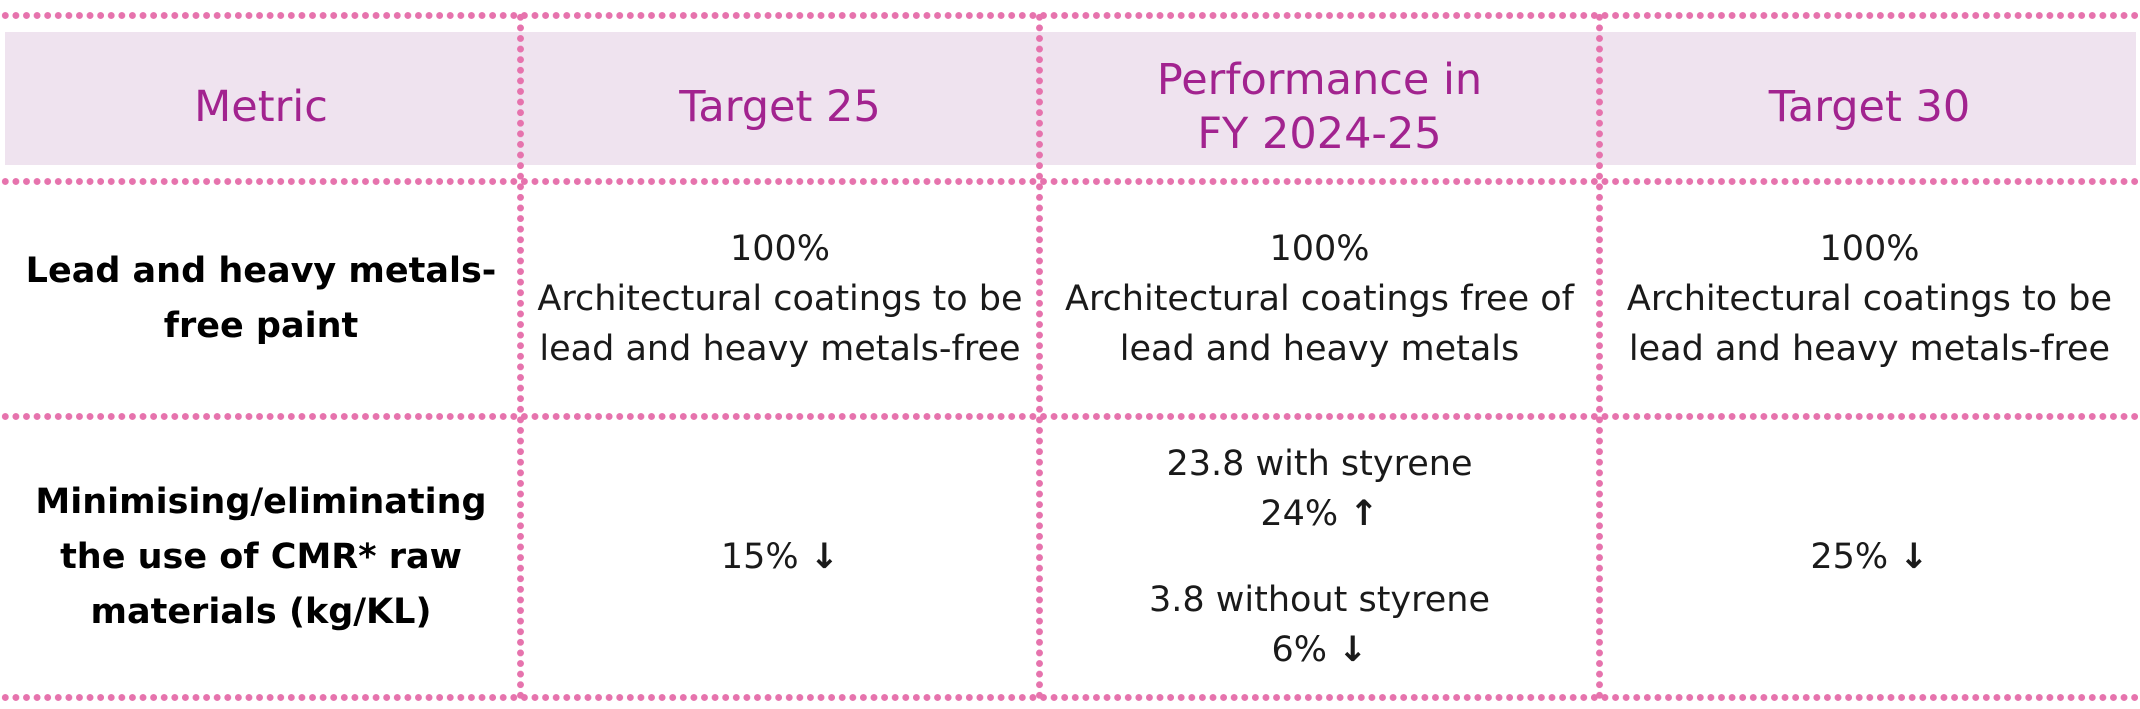  Describe the element at coordinates (1299, 650) in the screenshot. I see `without-styrene-change: 6%` at that location.